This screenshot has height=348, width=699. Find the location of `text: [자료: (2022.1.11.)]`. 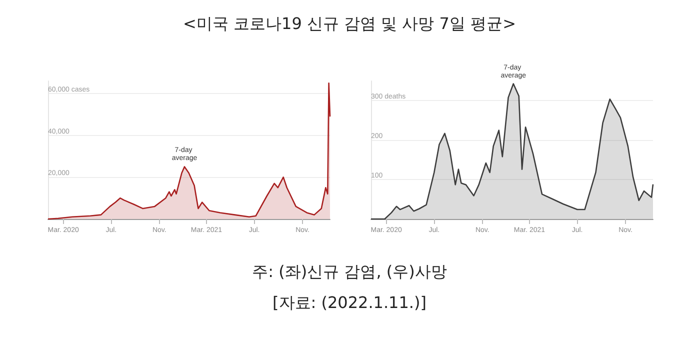

text: [자료: (2022.1.11.)] is located at coordinates (350, 303).